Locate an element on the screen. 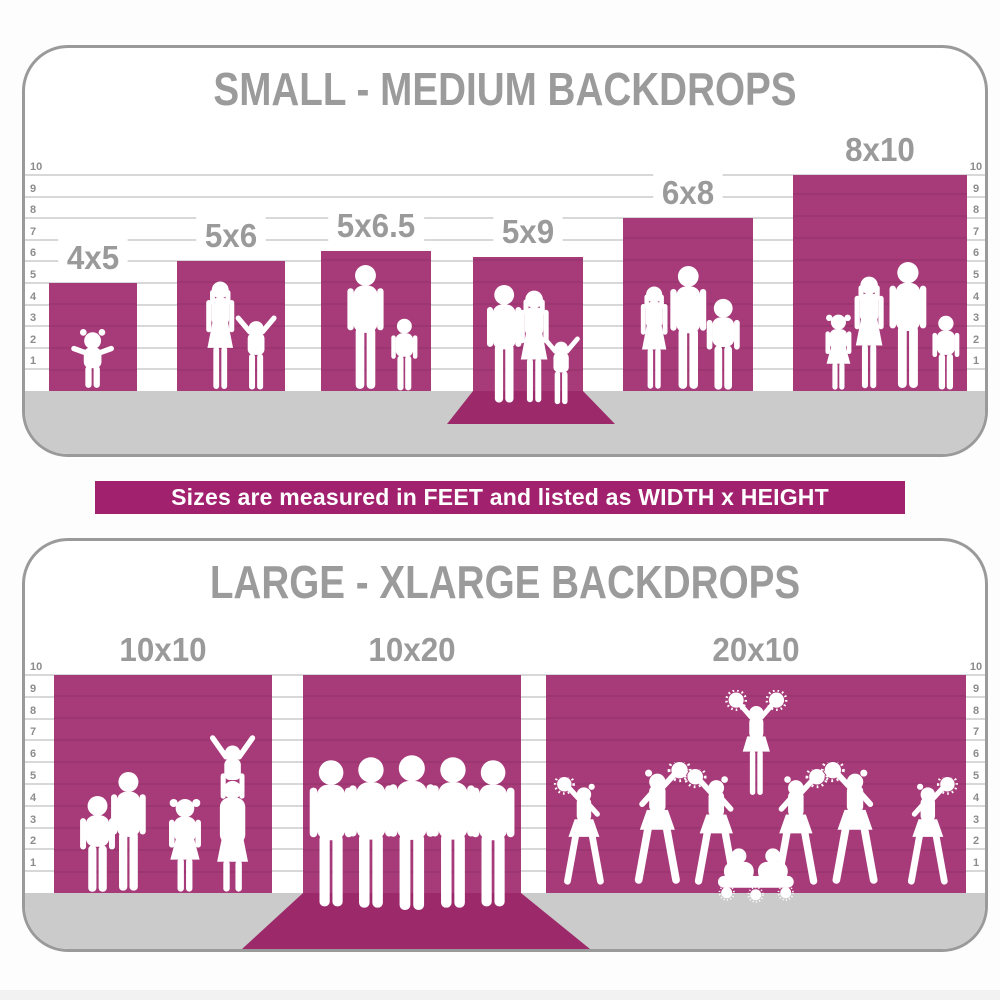 This screenshot has width=1000, height=1000. gridline-10ft is located at coordinates (505, 175).